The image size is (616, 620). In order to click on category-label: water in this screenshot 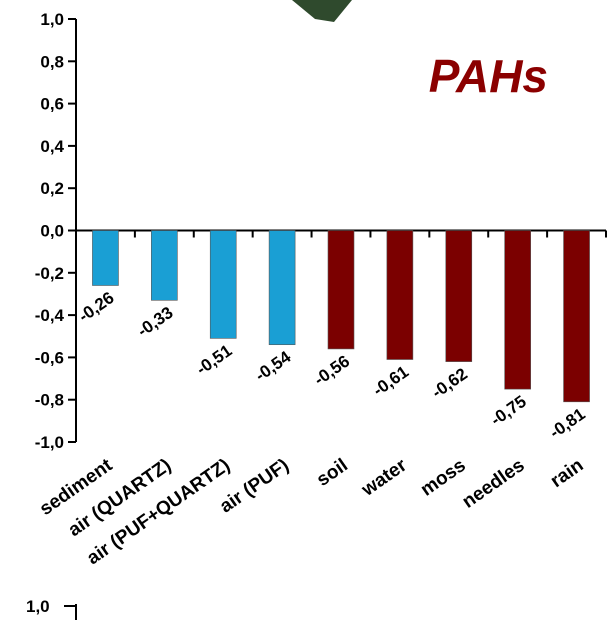, I will do `click(384, 478)`.